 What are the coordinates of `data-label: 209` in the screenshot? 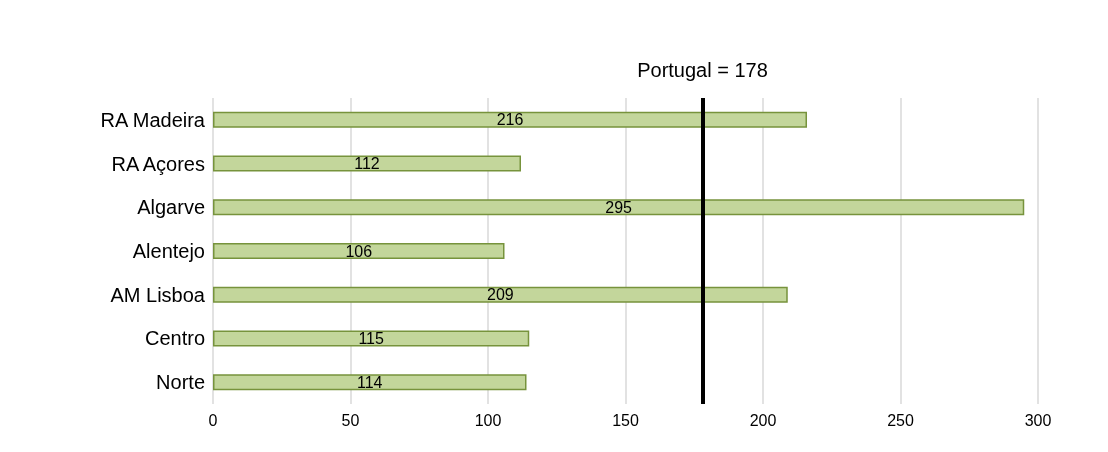 It's located at (500, 295).